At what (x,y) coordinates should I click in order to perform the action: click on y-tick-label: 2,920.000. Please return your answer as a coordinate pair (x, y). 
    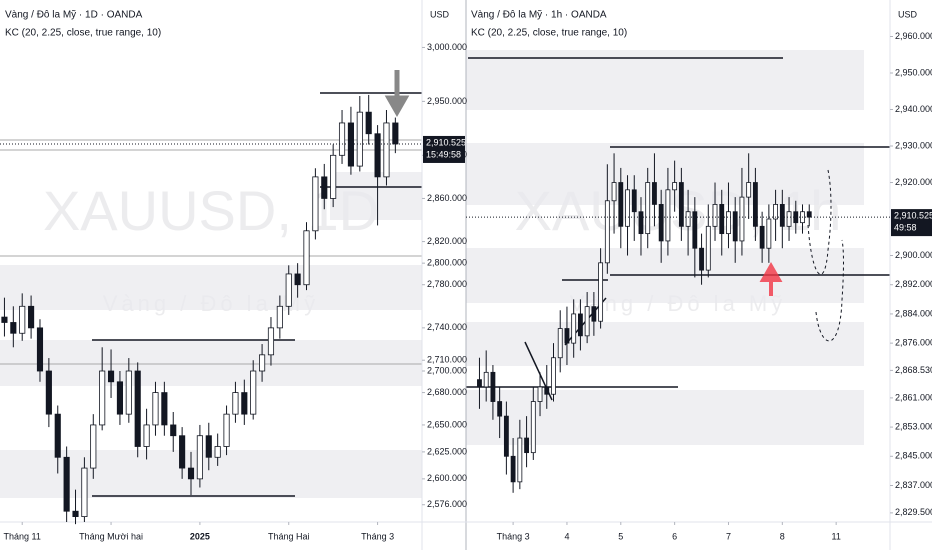
    Looking at the image, I should click on (913, 182).